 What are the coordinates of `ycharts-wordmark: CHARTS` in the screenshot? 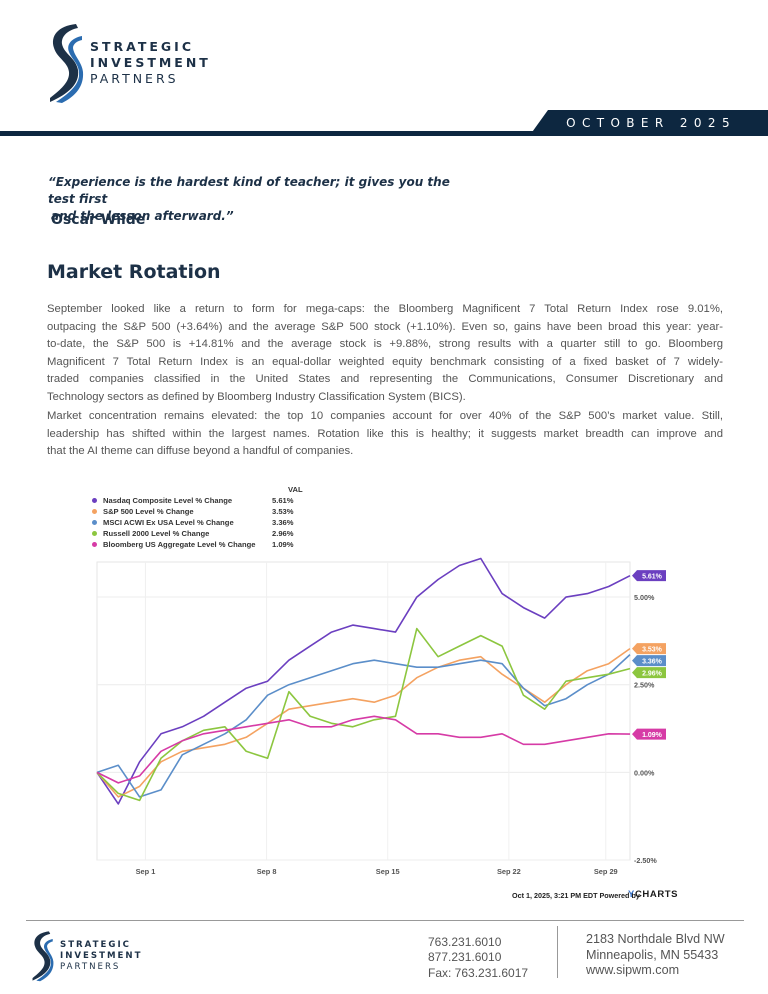 It's located at (656, 894).